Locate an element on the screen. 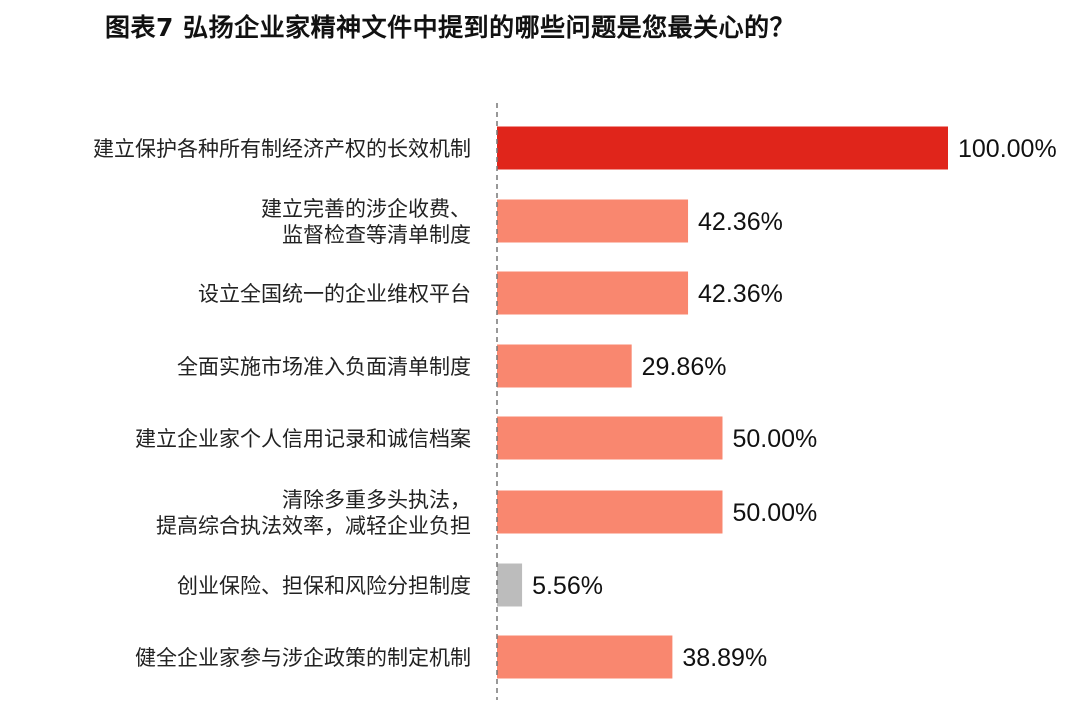  chart-title: 图表7 弘扬企业家精神文件中提到的哪些问题是您最关心的？ is located at coordinates (450, 27).